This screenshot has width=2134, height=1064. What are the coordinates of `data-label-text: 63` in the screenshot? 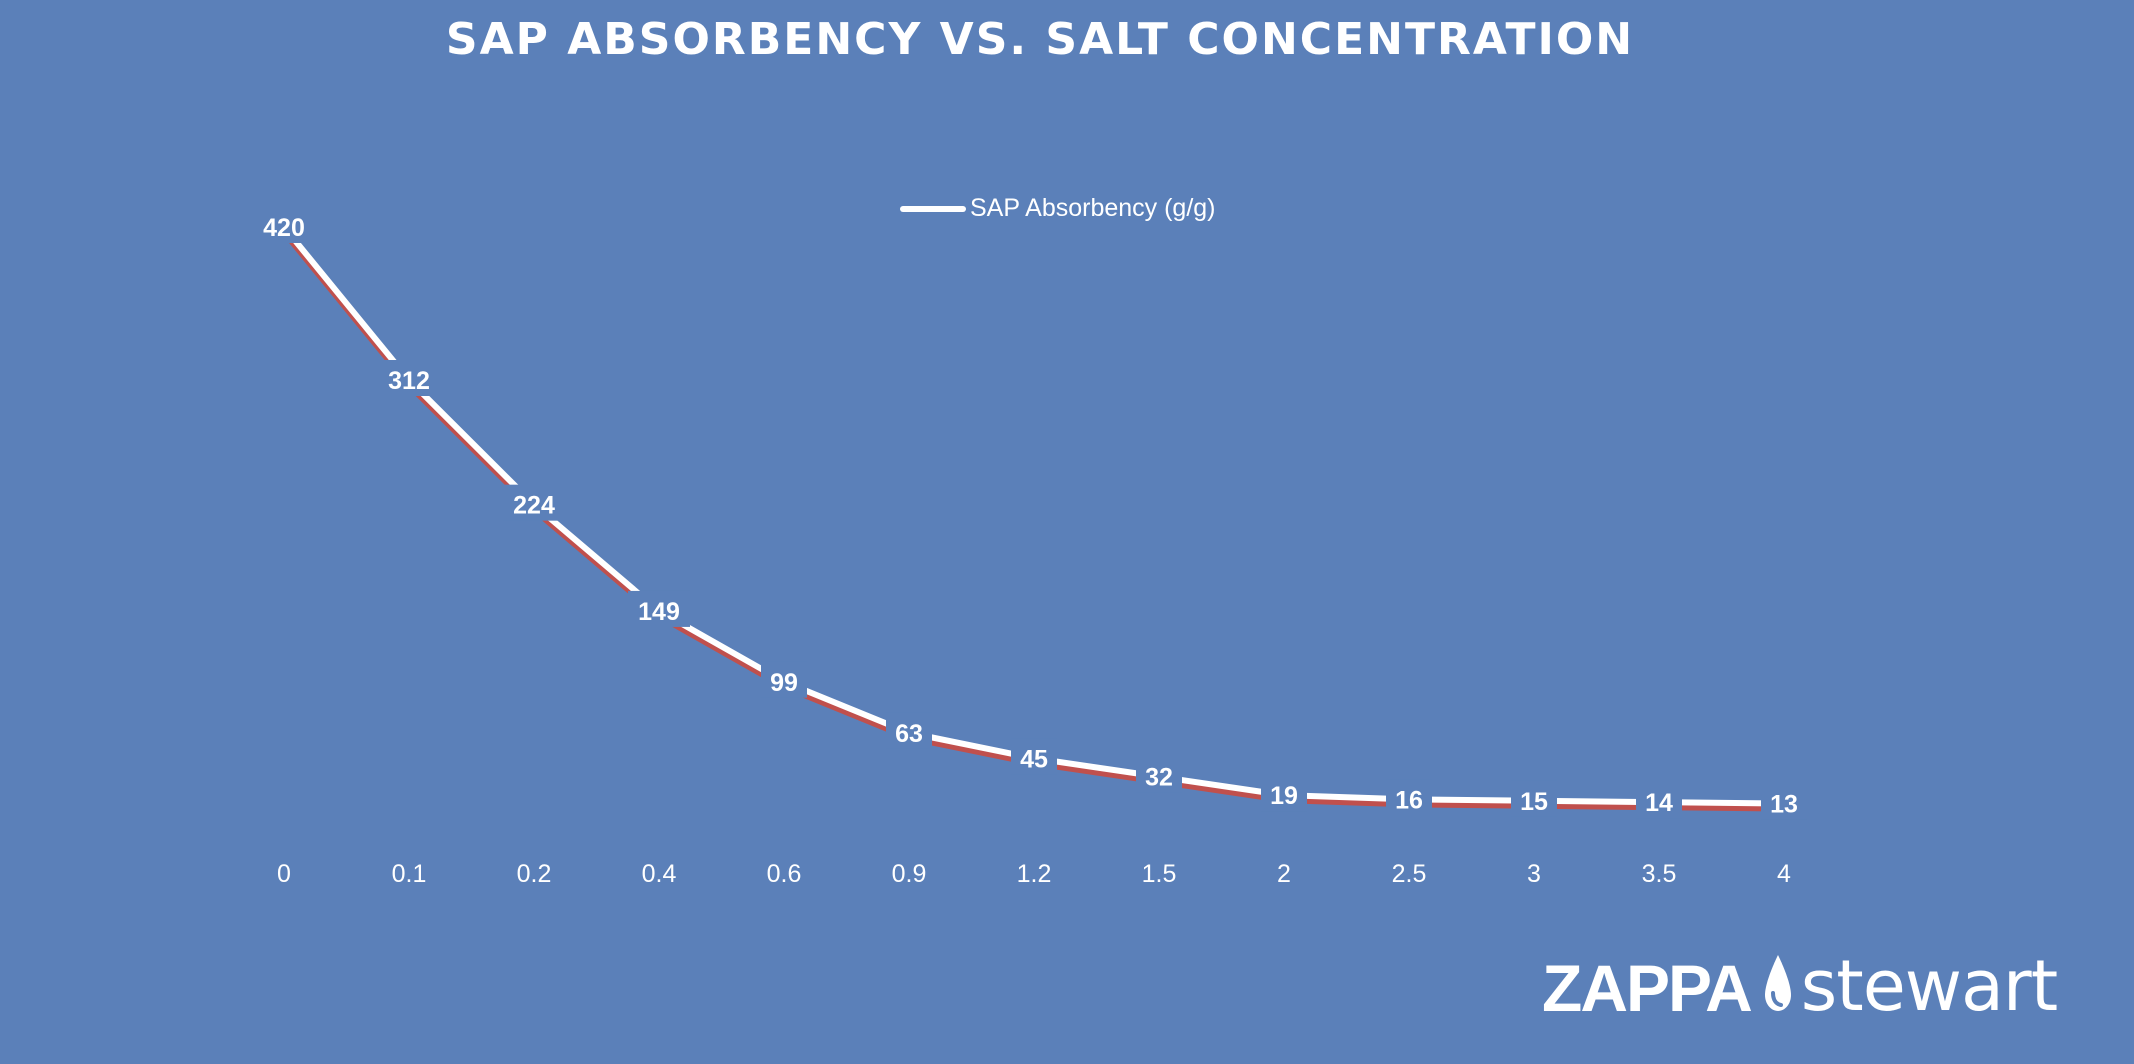 It's located at (909, 734).